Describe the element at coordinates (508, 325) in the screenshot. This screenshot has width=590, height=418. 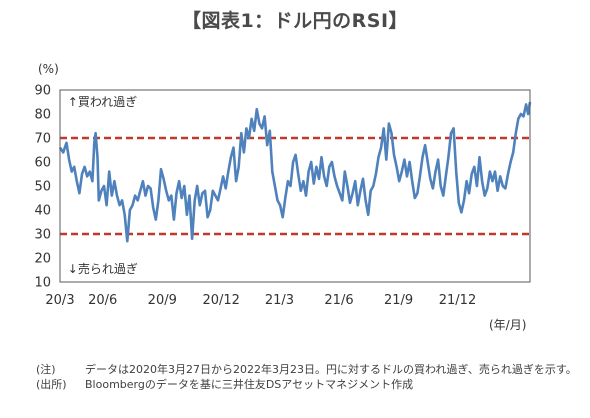
I see `x-axis-unit: (年/月)` at that location.